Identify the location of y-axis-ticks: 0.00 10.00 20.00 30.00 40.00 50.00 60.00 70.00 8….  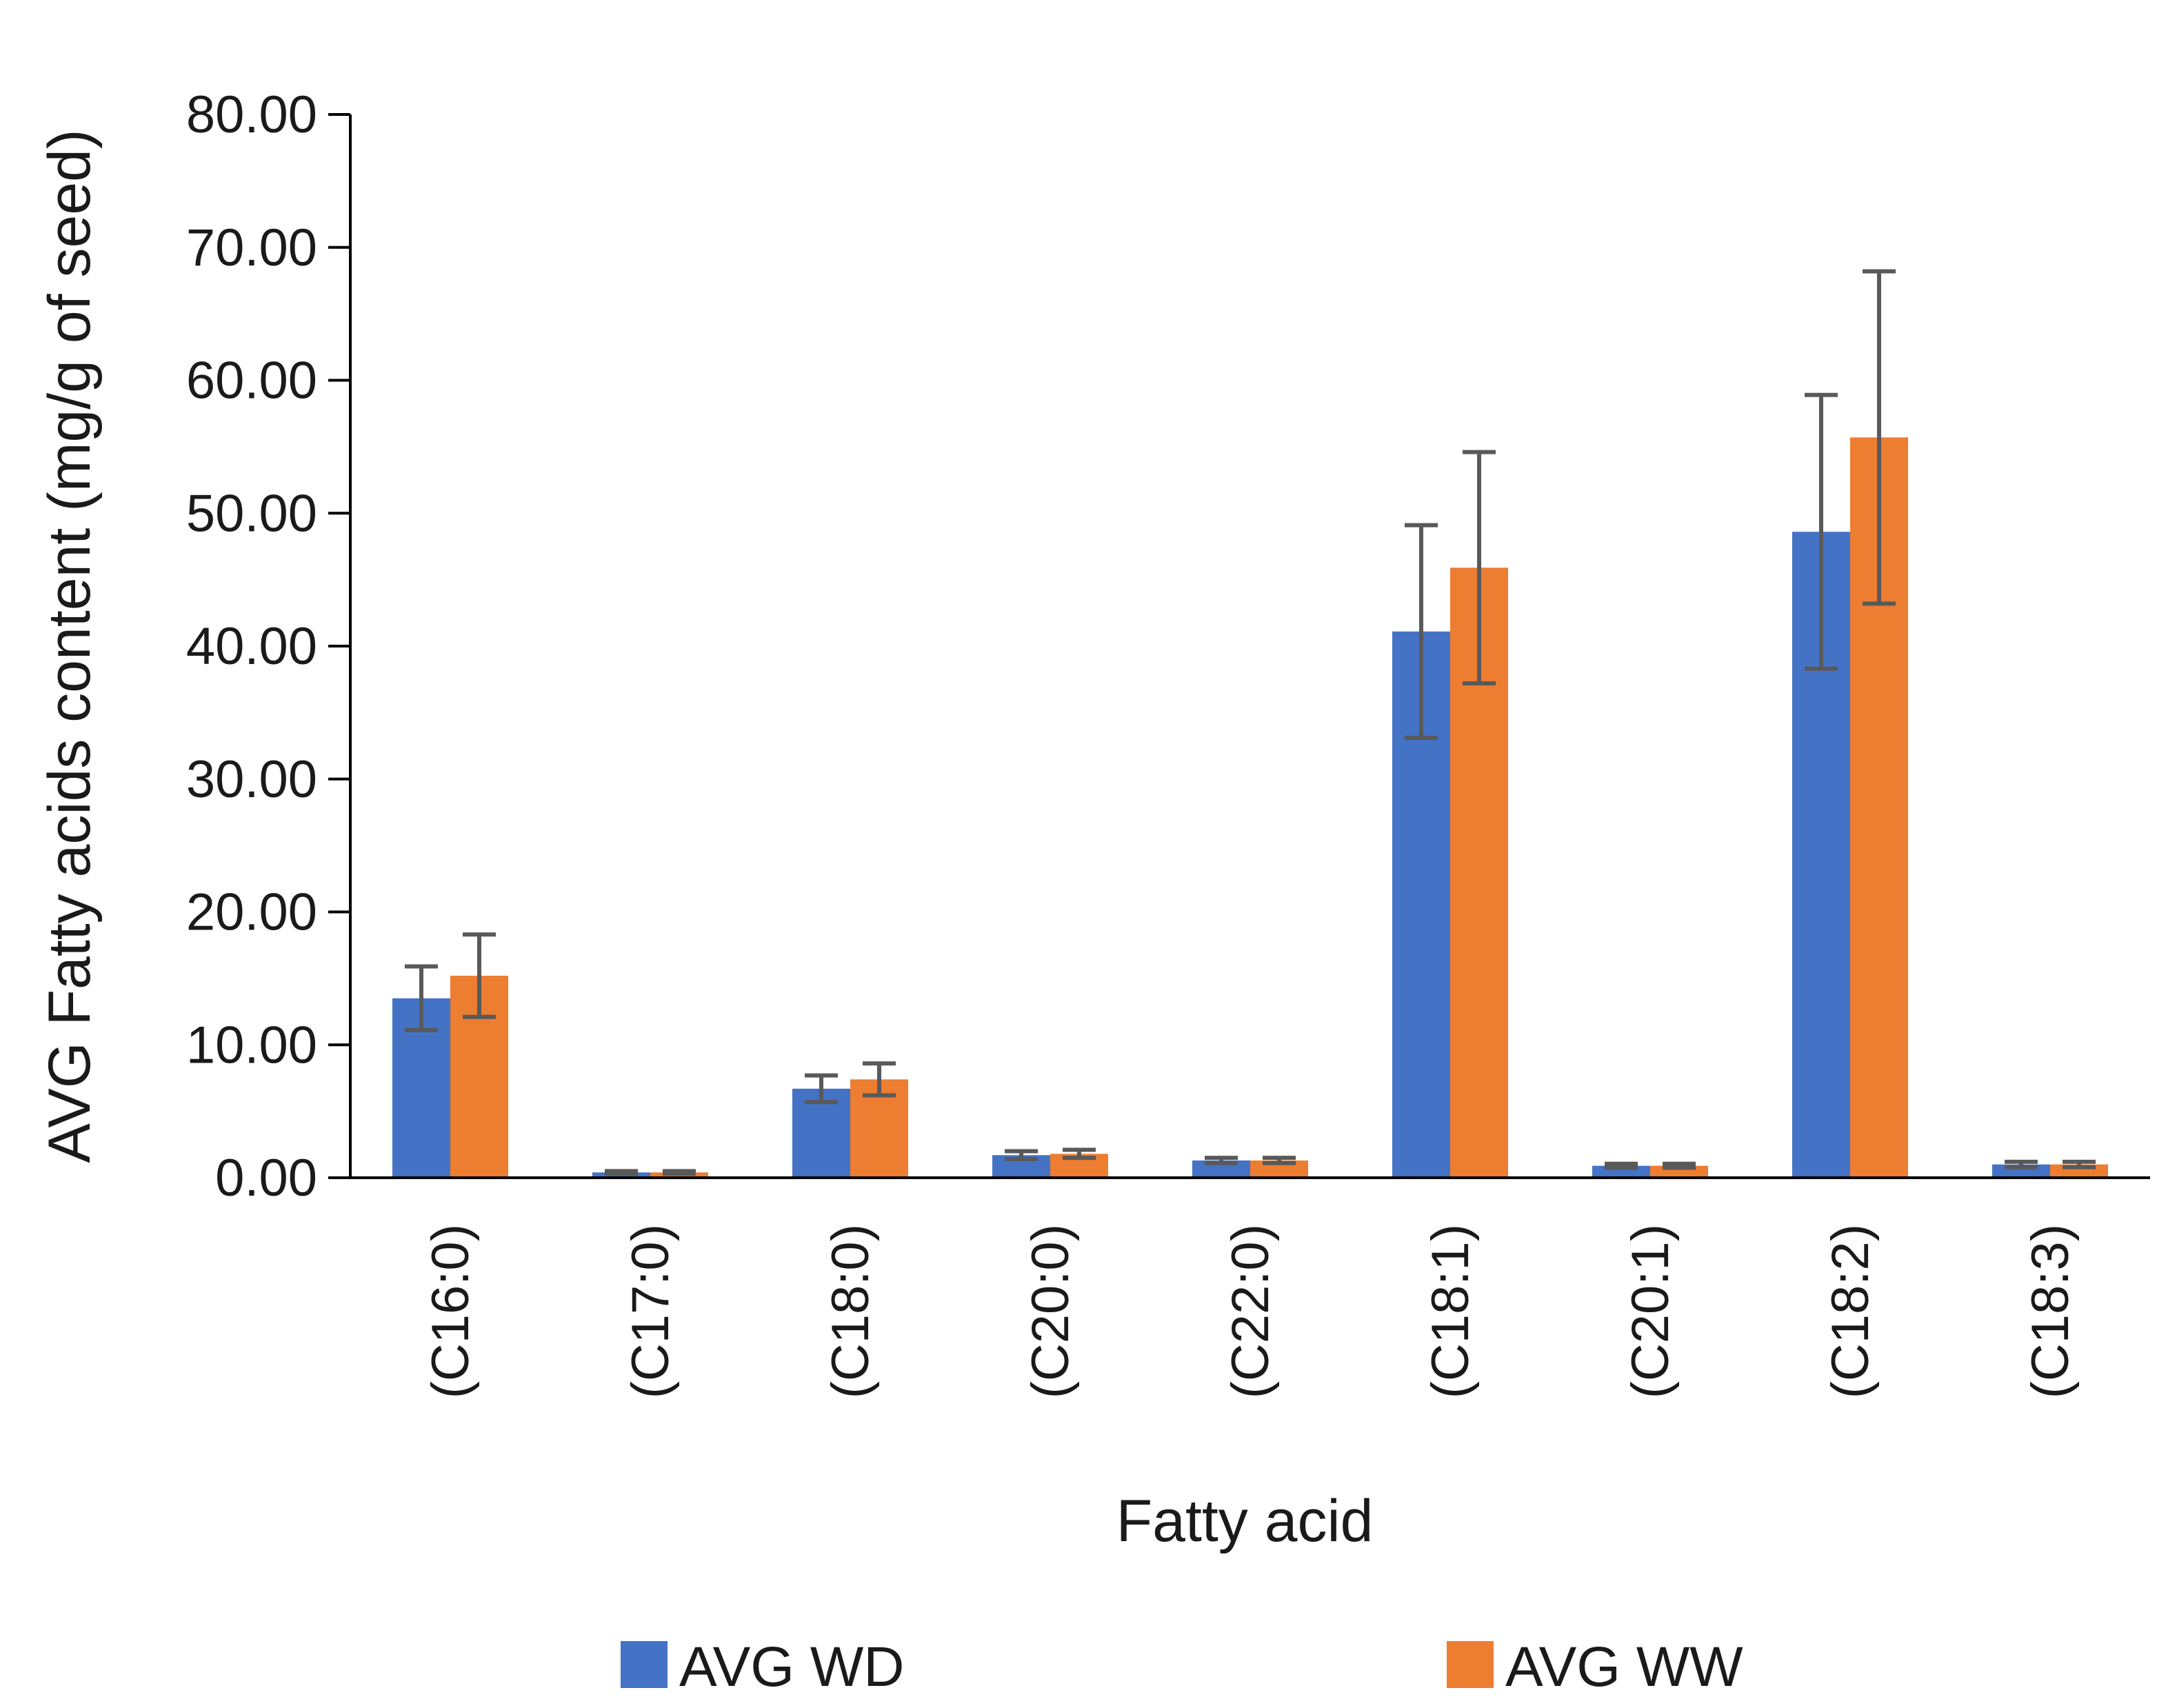
(268, 646).